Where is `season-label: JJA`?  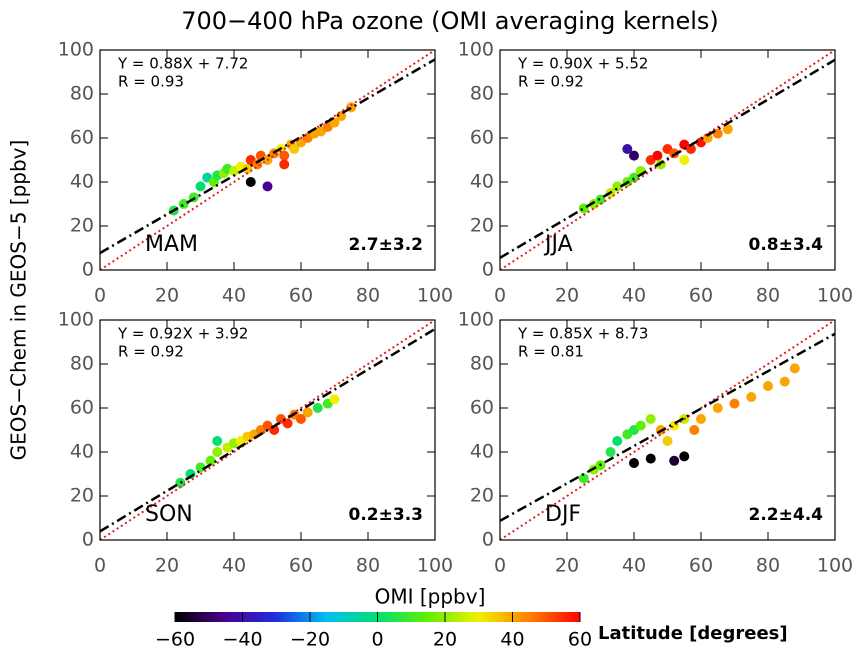 season-label: JJA is located at coordinates (558, 244).